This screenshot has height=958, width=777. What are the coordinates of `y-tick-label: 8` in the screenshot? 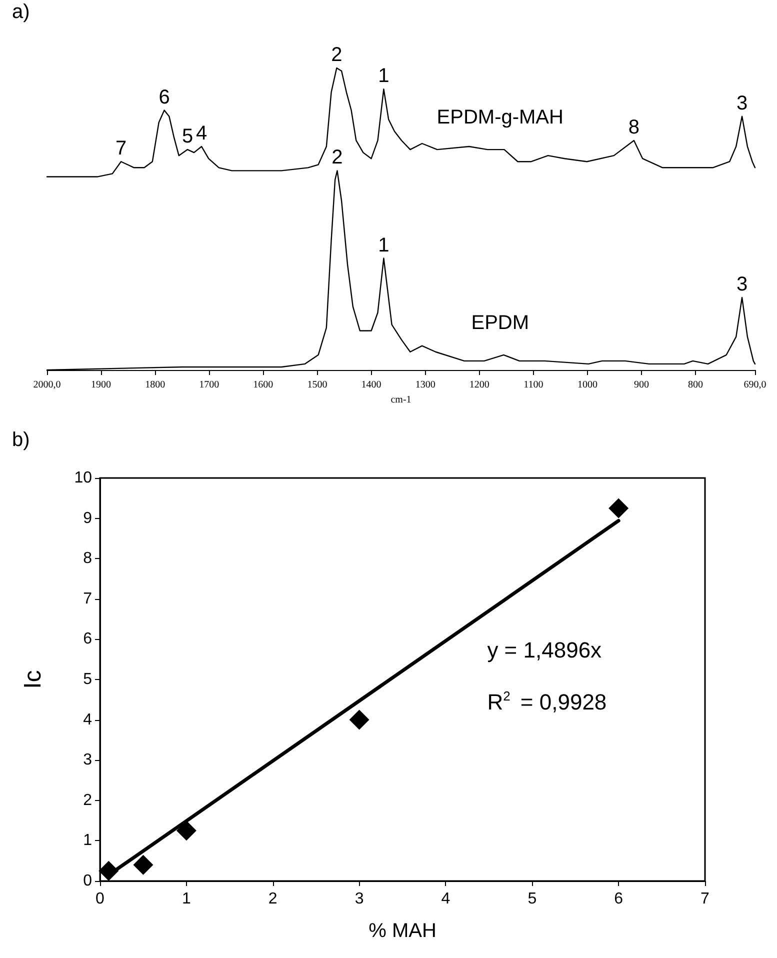 It's located at (87, 559).